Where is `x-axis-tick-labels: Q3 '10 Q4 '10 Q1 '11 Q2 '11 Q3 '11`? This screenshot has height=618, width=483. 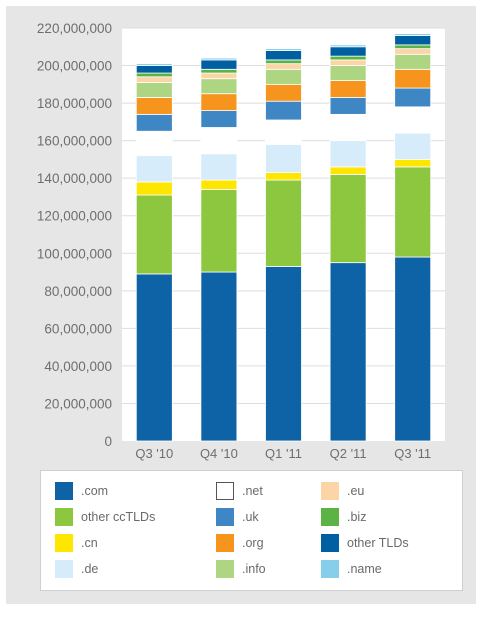 x-axis-tick-labels: Q3 '10 Q4 '10 Q1 '11 Q2 '11 Q3 '11 is located at coordinates (283, 453).